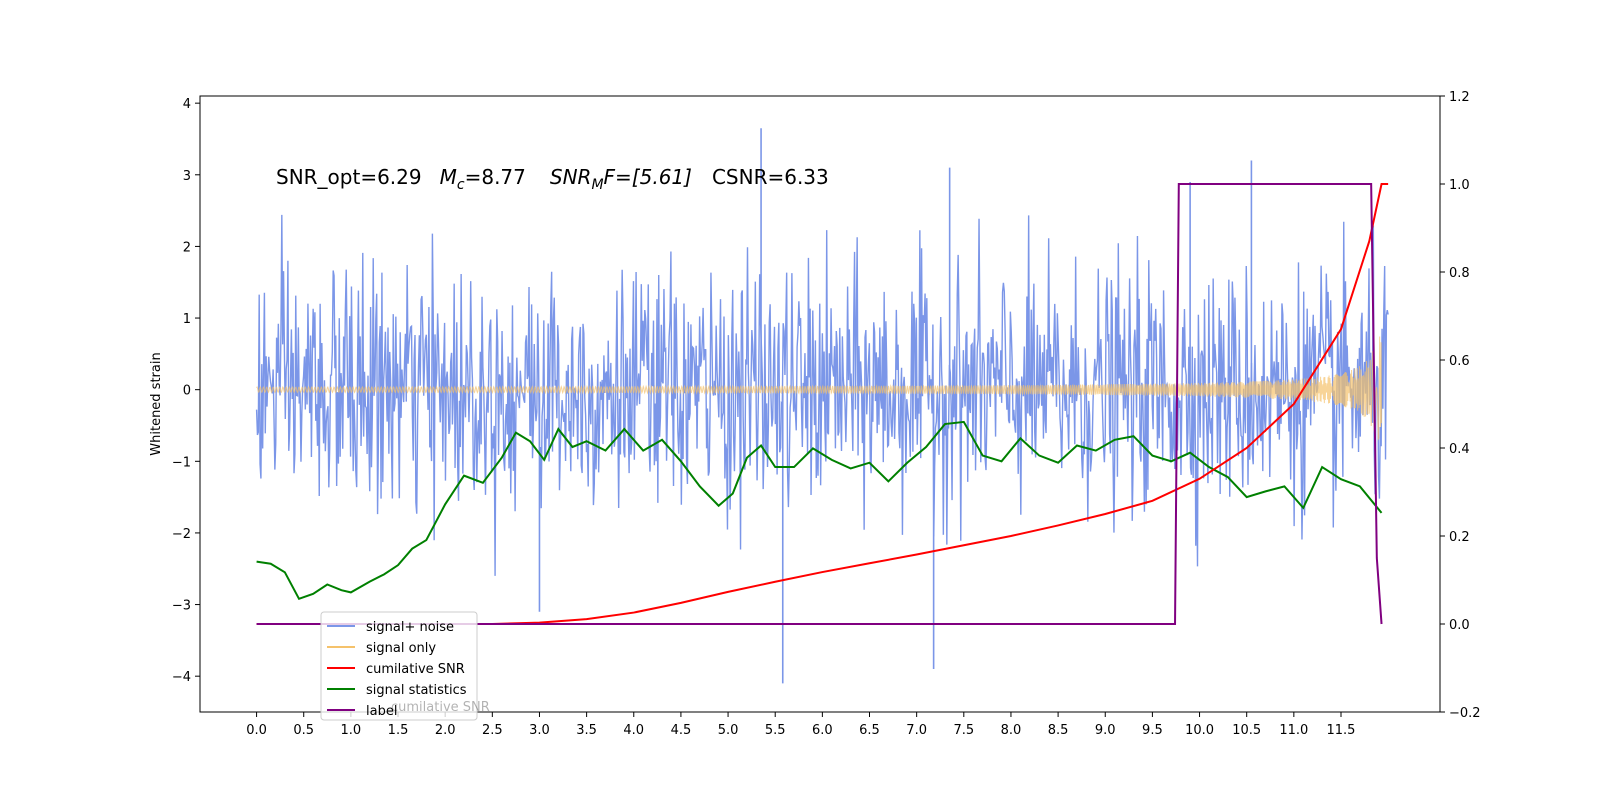 Image resolution: width=1600 pixels, height=800 pixels. I want to click on x-tick-label: 8.5, so click(1058, 730).